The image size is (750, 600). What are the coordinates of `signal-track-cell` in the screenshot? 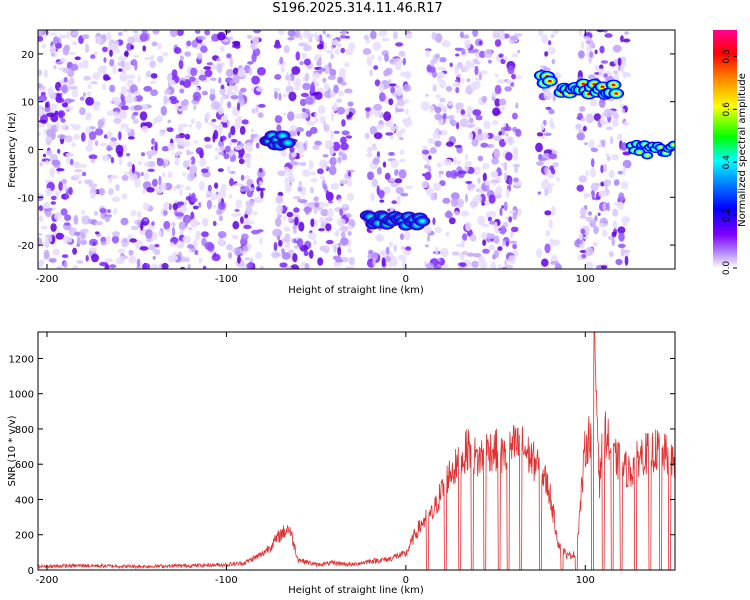 It's located at (647, 155).